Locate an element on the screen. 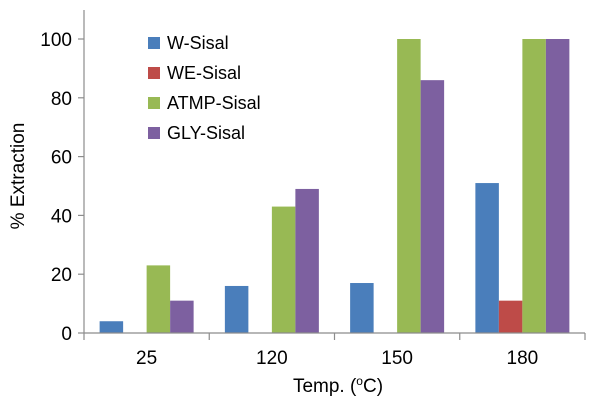 The image size is (601, 402). y-axis-title: % Extraction is located at coordinates (18, 176).